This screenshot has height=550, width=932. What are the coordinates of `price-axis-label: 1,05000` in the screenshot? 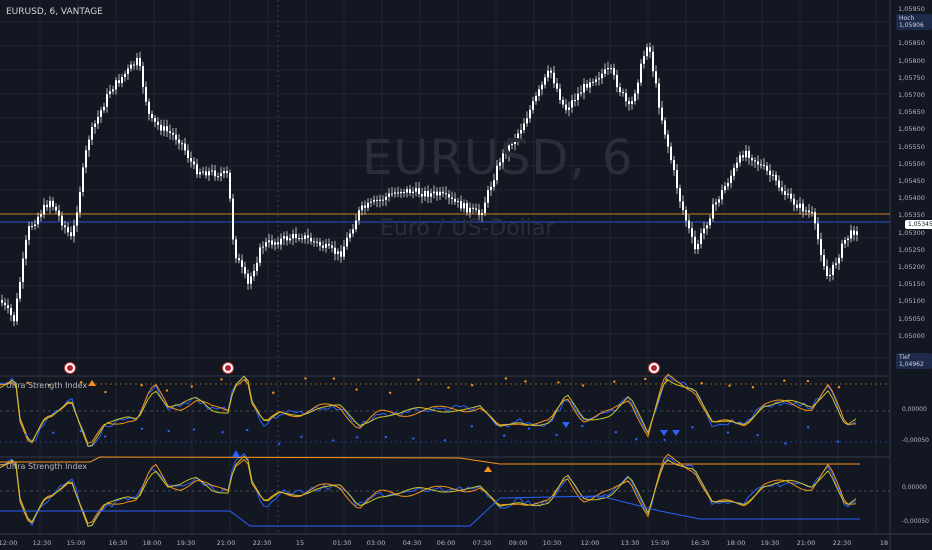 It's located at (911, 335).